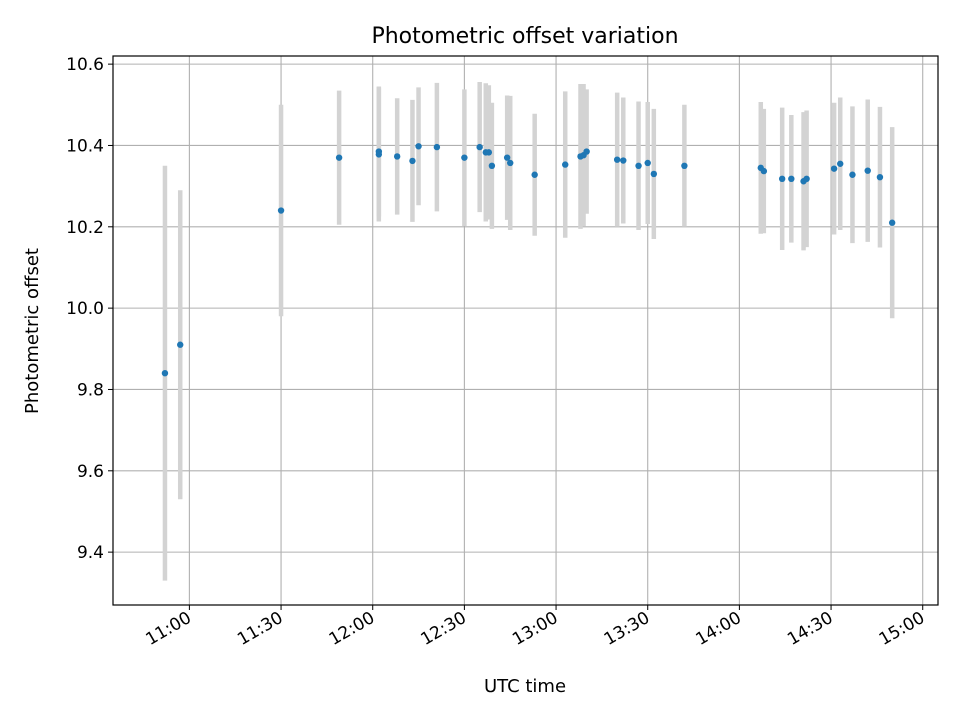 The width and height of the screenshot is (960, 720). I want to click on x-axis-label: UTC time, so click(525, 686).